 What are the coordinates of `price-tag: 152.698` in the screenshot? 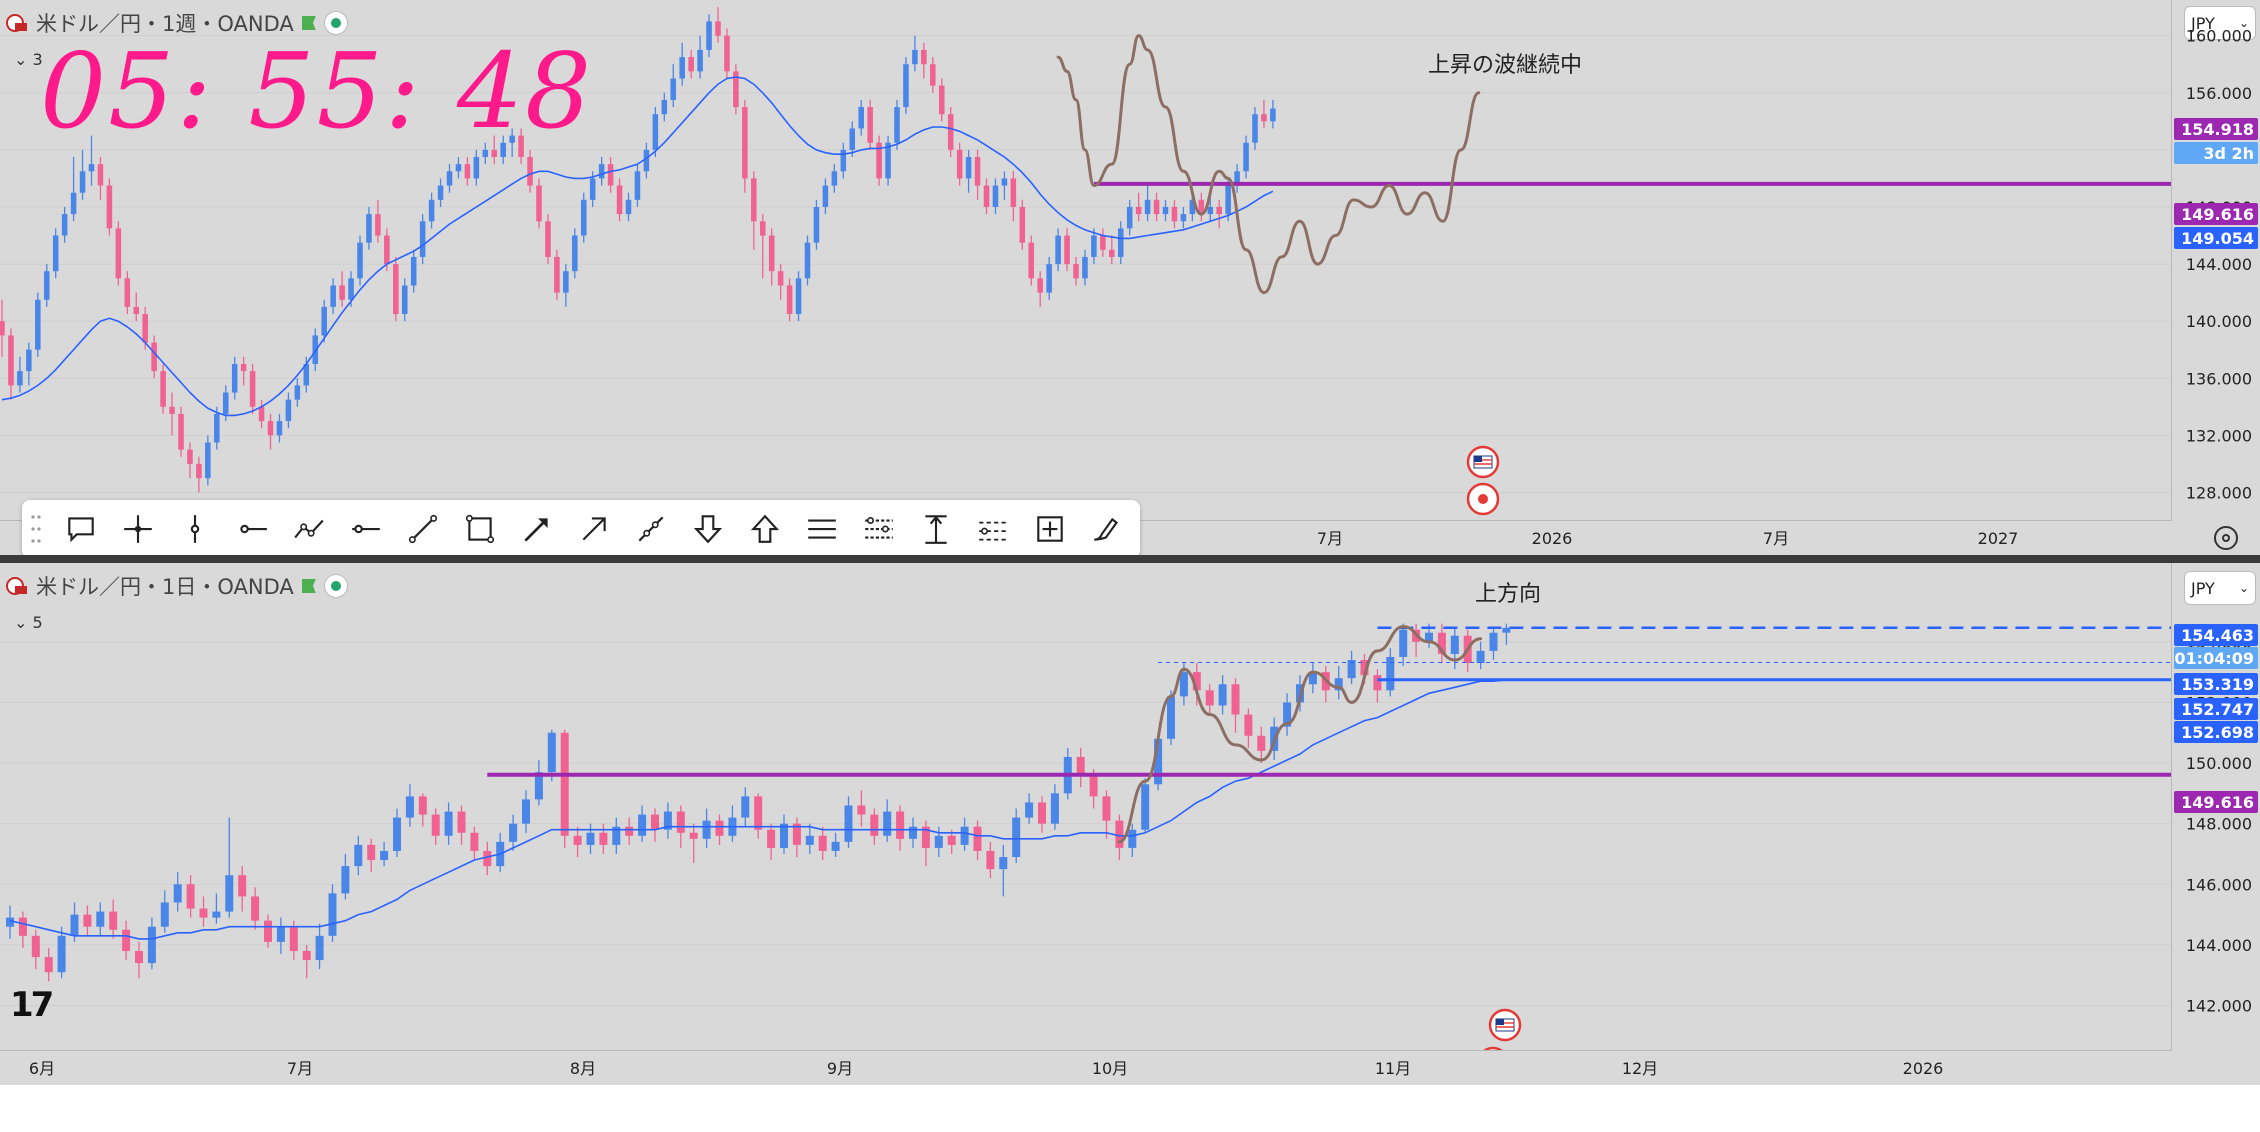 It's located at (2216, 732).